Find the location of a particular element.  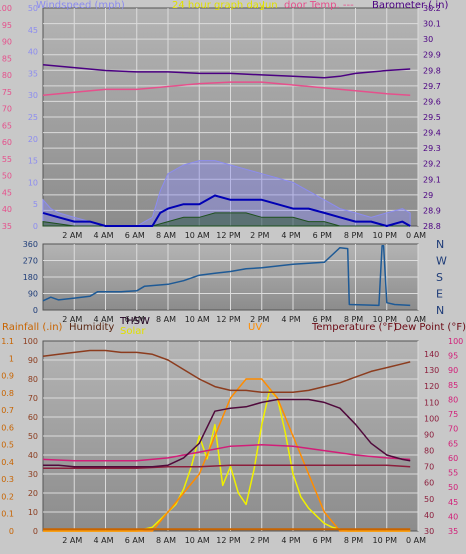

barometer-tick-label: 30.1 is located at coordinates (432, 24).